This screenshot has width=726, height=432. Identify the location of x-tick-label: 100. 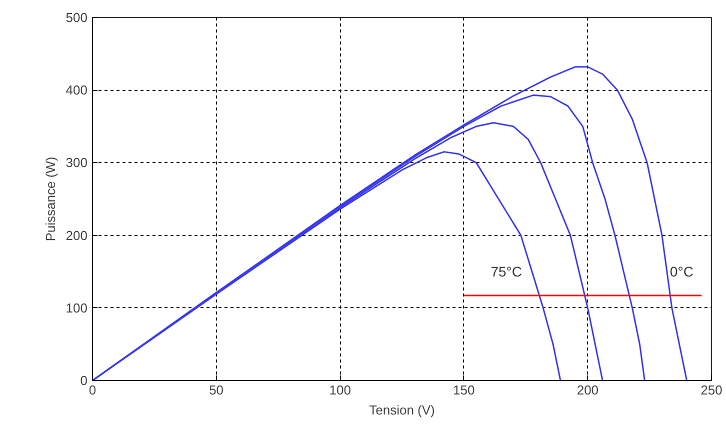
(340, 390).